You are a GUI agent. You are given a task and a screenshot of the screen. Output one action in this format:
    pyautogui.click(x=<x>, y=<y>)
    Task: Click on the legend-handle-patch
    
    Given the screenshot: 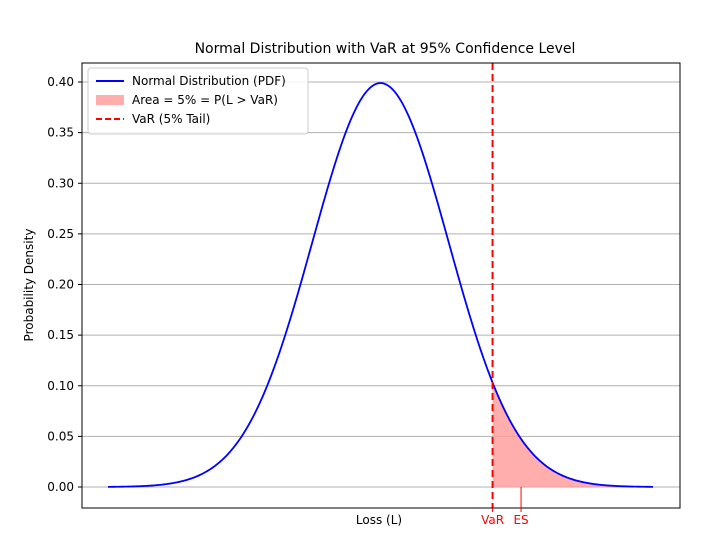 What is the action you would take?
    pyautogui.click(x=110, y=100)
    